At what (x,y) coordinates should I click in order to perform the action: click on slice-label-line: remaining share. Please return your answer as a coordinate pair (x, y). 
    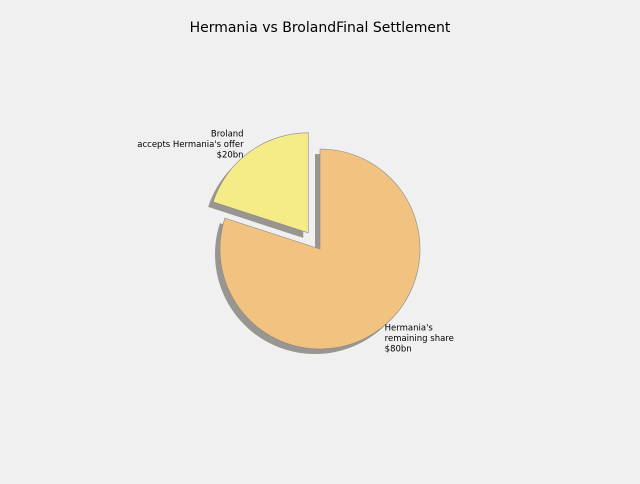
    Looking at the image, I should click on (419, 339).